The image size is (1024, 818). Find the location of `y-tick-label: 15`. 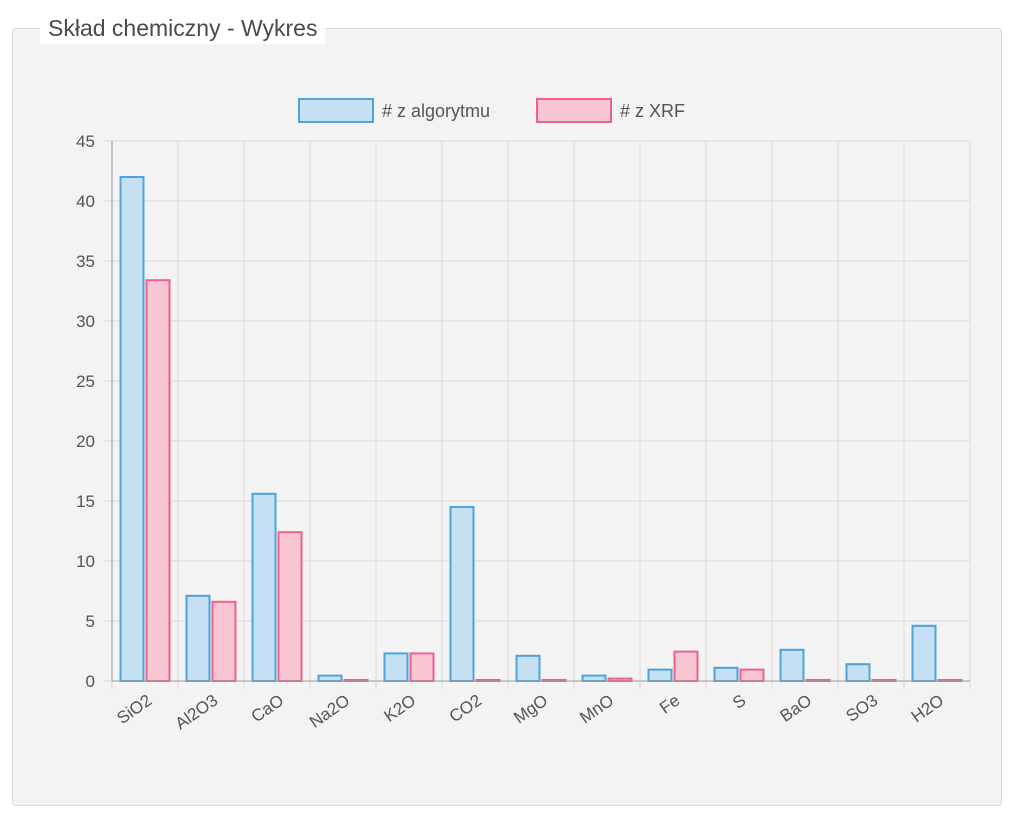

y-tick-label: 15 is located at coordinates (85, 501).